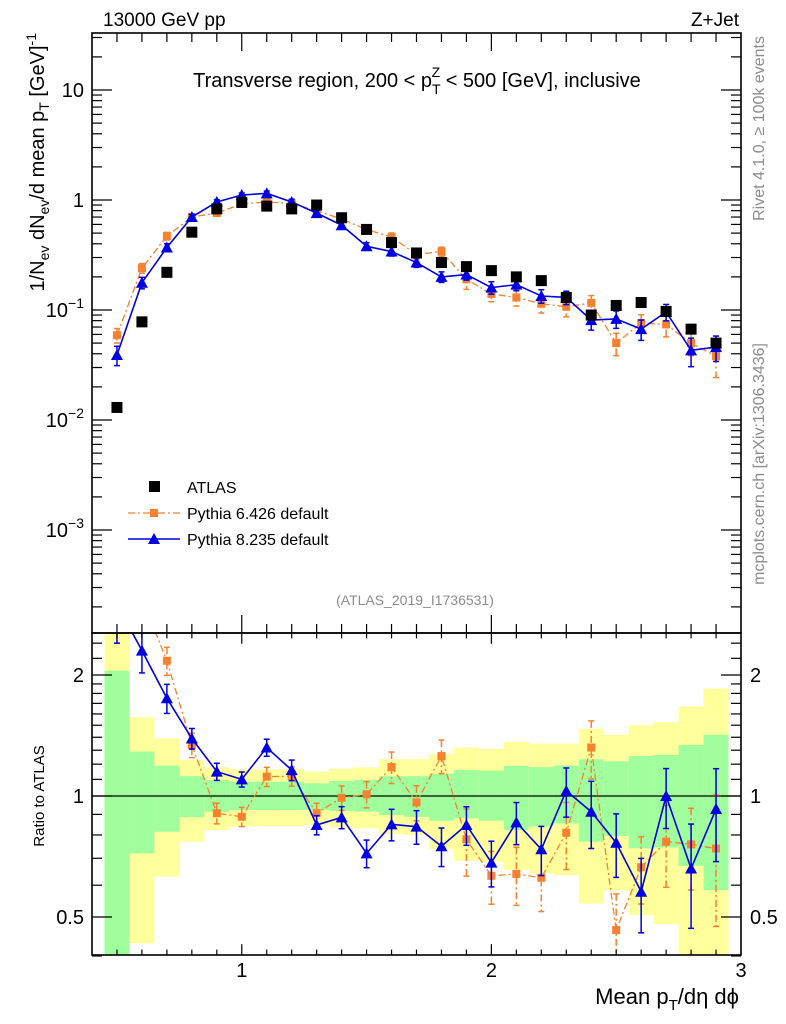 The height and width of the screenshot is (1024, 786). What do you see at coordinates (258, 514) in the screenshot?
I see `legend-pythia6-label: Pythia 6.426 default` at bounding box center [258, 514].